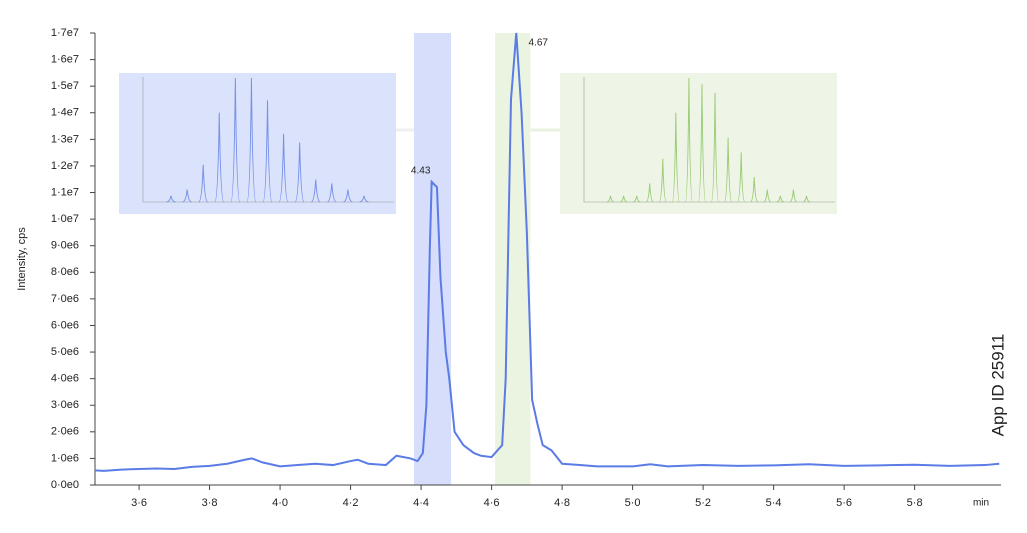 Image resolution: width=1027 pixels, height=533 pixels. Describe the element at coordinates (981, 503) in the screenshot. I see `x-axis-label: min` at that location.